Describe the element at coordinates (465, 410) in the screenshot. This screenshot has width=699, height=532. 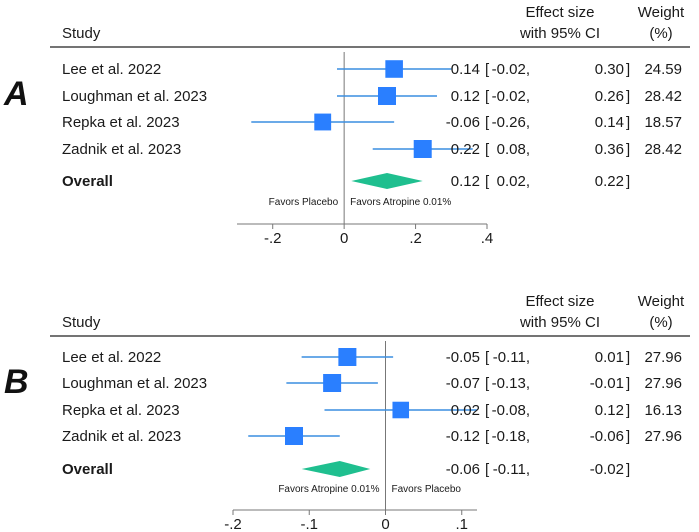
I see `effect-estimate: 0.02` at that location.